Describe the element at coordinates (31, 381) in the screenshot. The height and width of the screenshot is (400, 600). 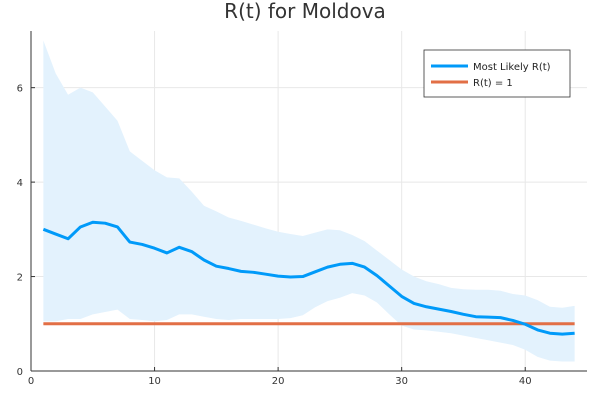
I see `x-tick-label: 0` at that location.